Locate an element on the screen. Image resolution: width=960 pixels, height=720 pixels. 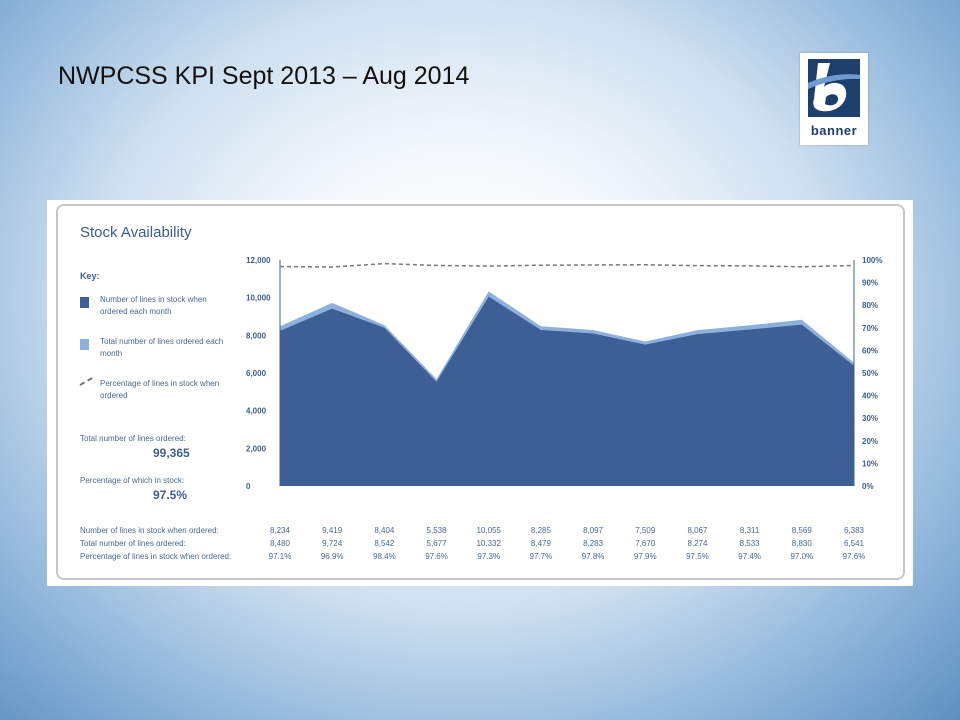
table-cell: 8,533 is located at coordinates (749, 543).